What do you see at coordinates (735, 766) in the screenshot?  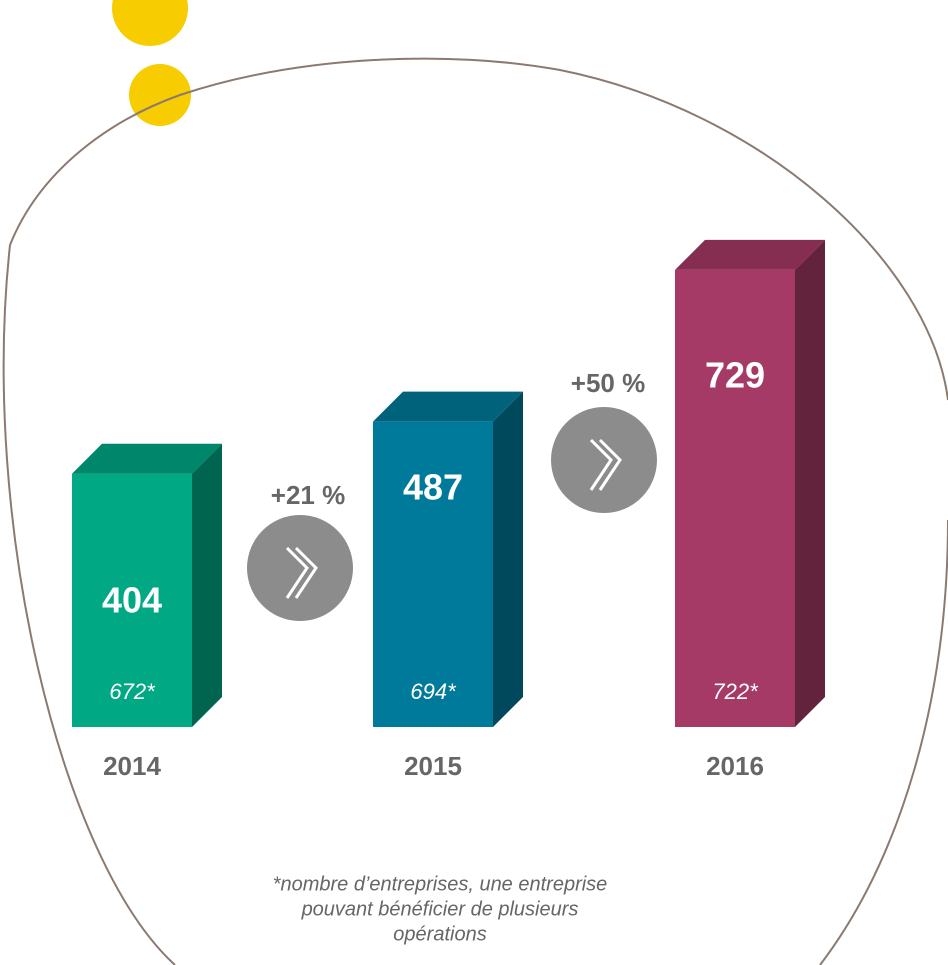 I see `x-tick-label: 2016` at bounding box center [735, 766].